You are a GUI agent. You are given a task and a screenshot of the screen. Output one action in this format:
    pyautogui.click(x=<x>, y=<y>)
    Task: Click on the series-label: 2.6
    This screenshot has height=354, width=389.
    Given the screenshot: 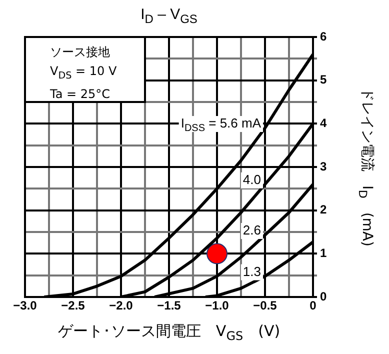 What is the action you would take?
    pyautogui.click(x=252, y=230)
    